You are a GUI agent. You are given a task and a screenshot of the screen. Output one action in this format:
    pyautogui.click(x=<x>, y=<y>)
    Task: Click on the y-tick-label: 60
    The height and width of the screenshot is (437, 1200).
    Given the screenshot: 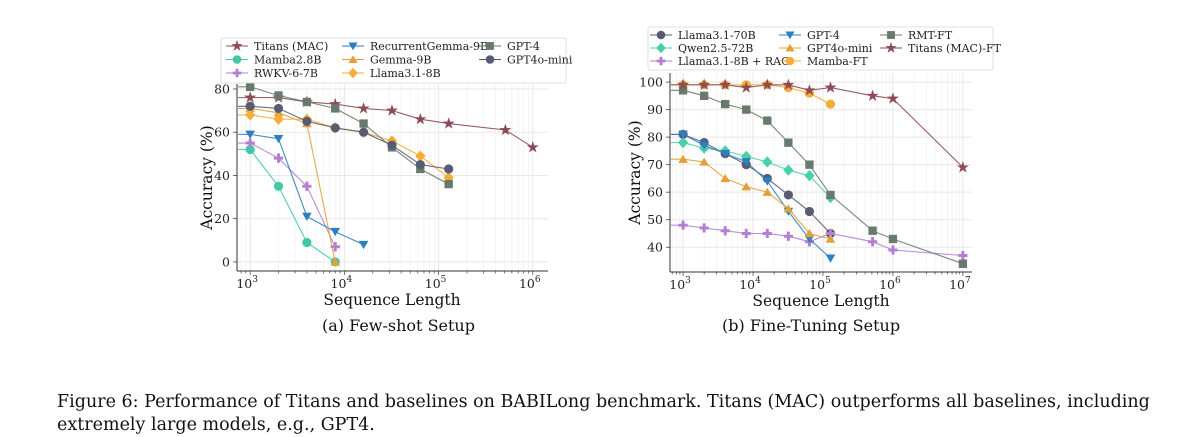 What is the action you would take?
    pyautogui.click(x=222, y=132)
    